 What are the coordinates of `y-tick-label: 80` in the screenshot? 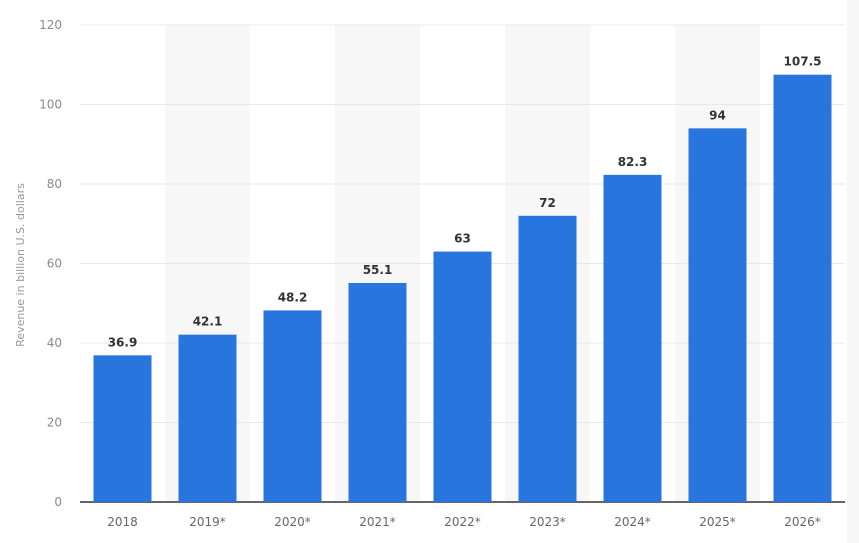 It's located at (54, 184).